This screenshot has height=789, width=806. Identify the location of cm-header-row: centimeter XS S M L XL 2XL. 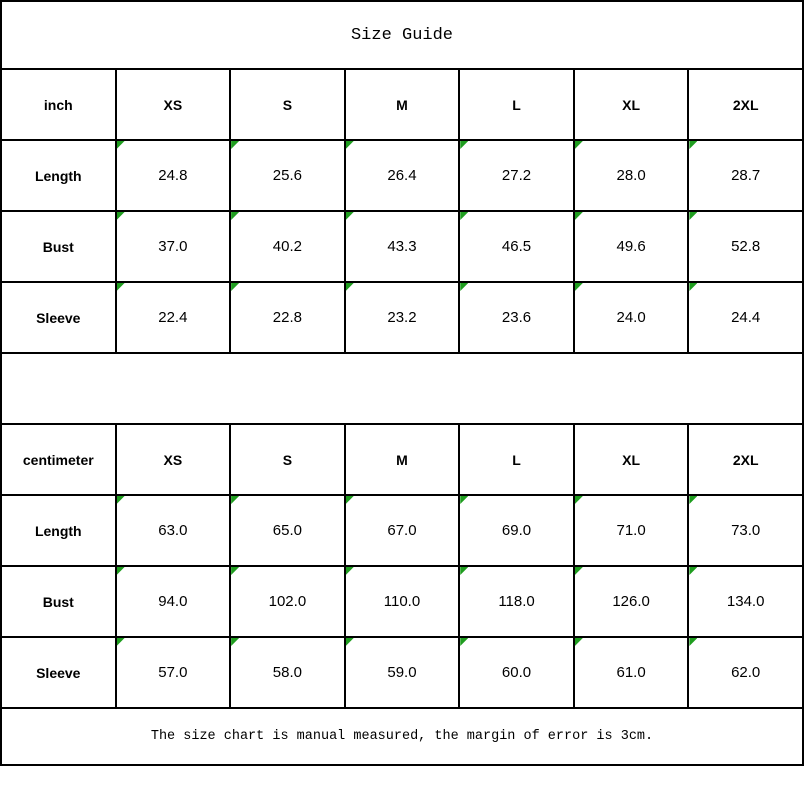
(402, 459).